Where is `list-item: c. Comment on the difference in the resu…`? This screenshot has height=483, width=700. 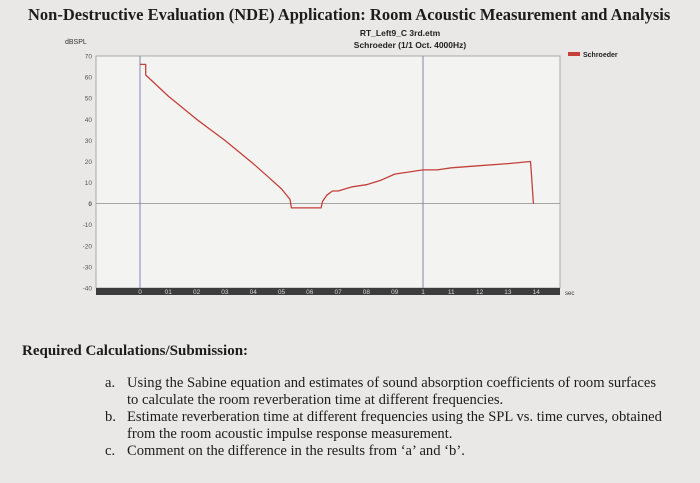 list-item: c. Comment on the difference in the resu… is located at coordinates (385, 451).